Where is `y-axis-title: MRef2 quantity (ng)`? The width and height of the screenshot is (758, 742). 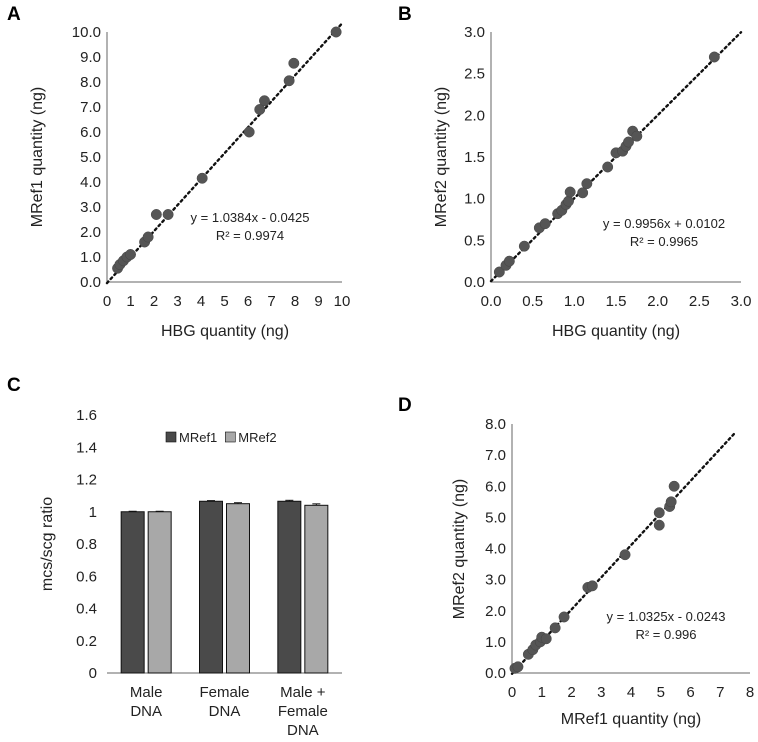 y-axis-title: MRef2 quantity (ng) is located at coordinates (459, 549).